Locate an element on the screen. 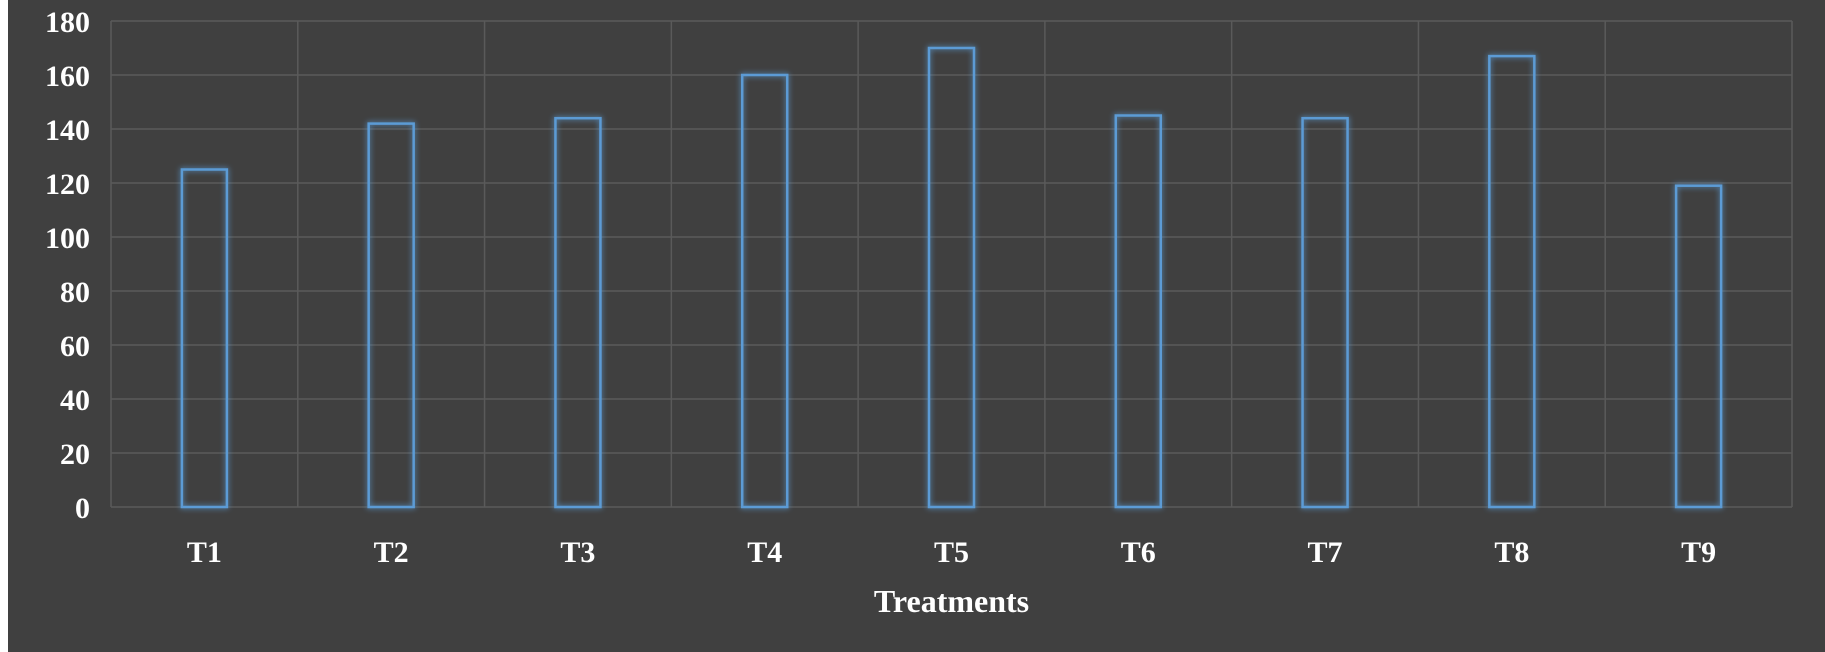 This screenshot has width=1825, height=652. x-tick-label-T4: T4 is located at coordinates (764, 552).